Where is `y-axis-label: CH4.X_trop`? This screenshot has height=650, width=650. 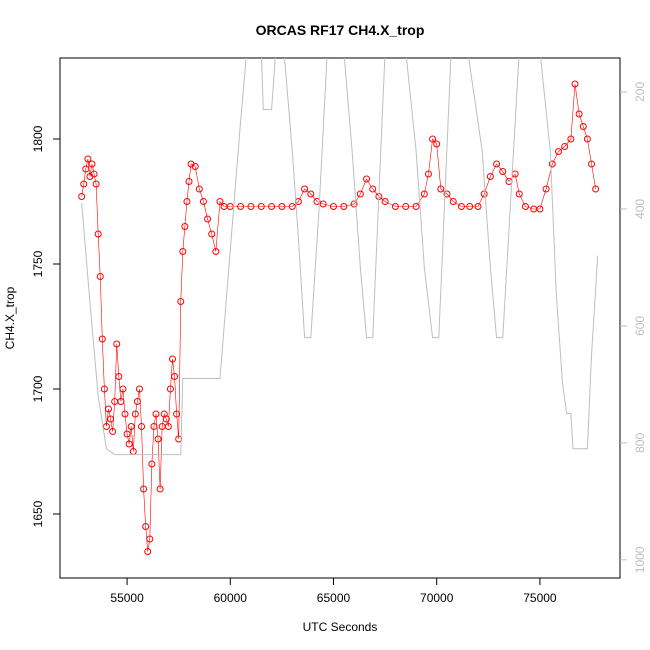
y-axis-label: CH4.X_trop is located at coordinates (10, 317).